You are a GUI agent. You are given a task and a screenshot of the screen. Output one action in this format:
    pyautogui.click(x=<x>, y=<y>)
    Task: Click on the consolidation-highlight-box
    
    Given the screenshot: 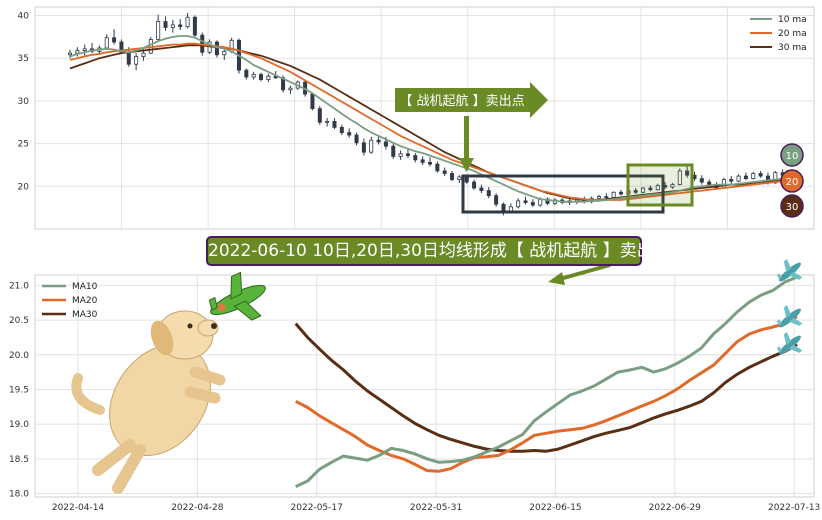 What is the action you would take?
    pyautogui.click(x=563, y=194)
    